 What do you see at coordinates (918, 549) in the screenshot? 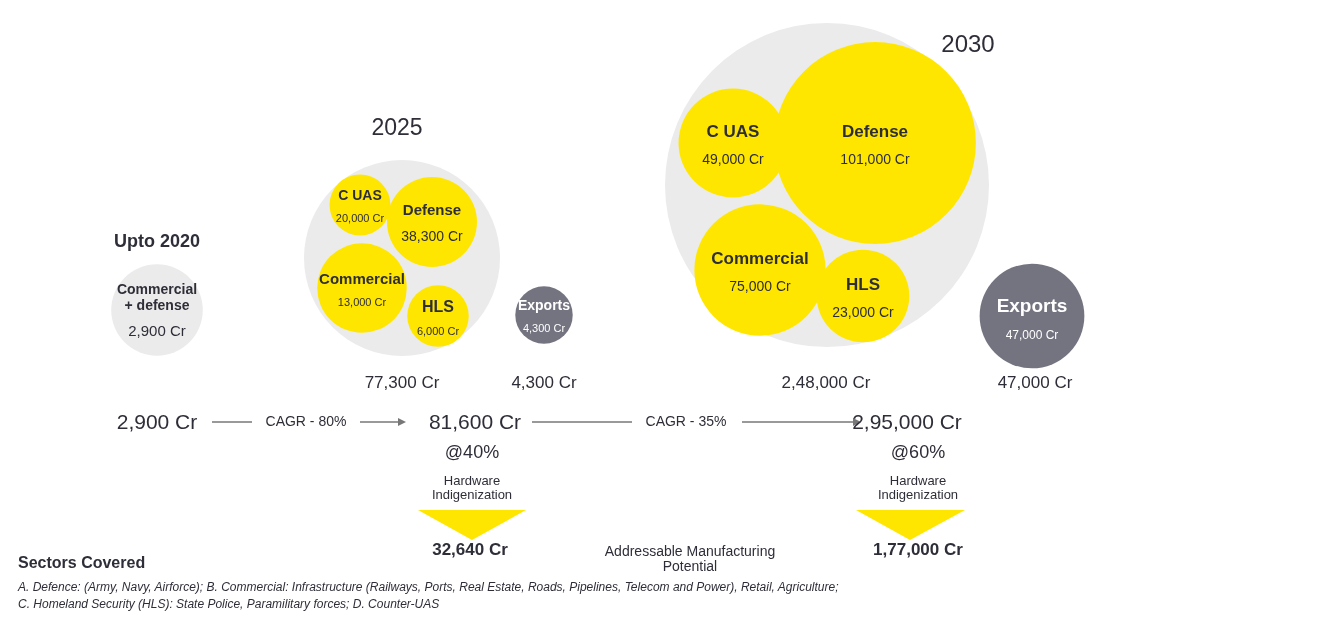
I see `text: 1,77,000 Cr` at bounding box center [918, 549].